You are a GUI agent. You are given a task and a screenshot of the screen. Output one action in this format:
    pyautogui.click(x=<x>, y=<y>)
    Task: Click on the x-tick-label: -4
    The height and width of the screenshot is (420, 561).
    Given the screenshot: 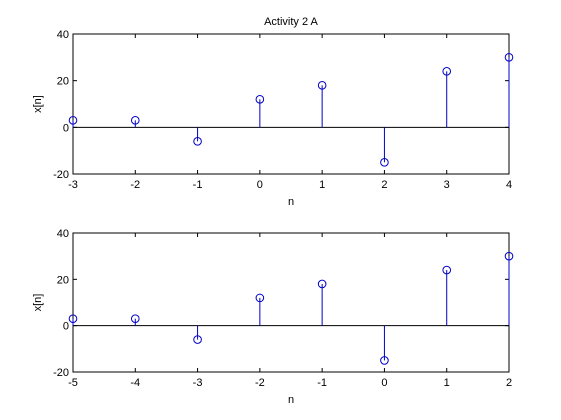 What is the action you would take?
    pyautogui.click(x=135, y=383)
    